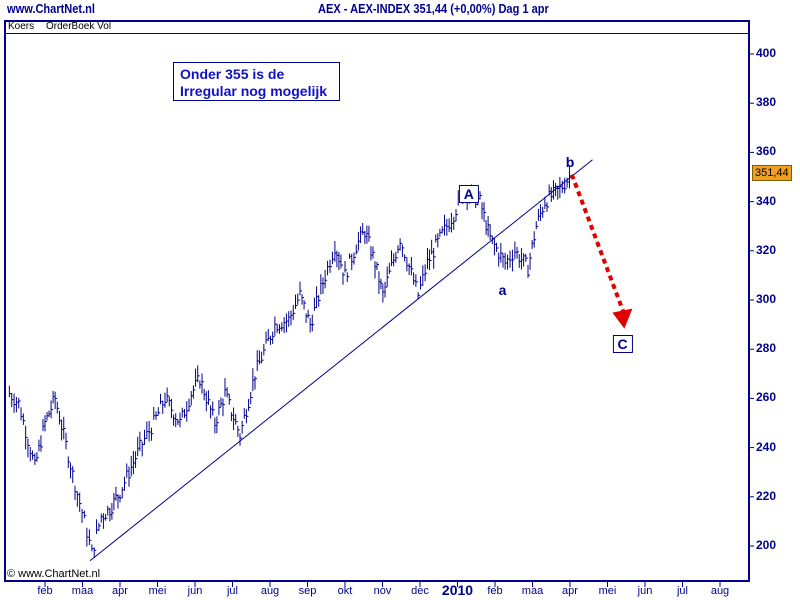  I want to click on copyright: © www.ChartNet.nl, so click(54, 574).